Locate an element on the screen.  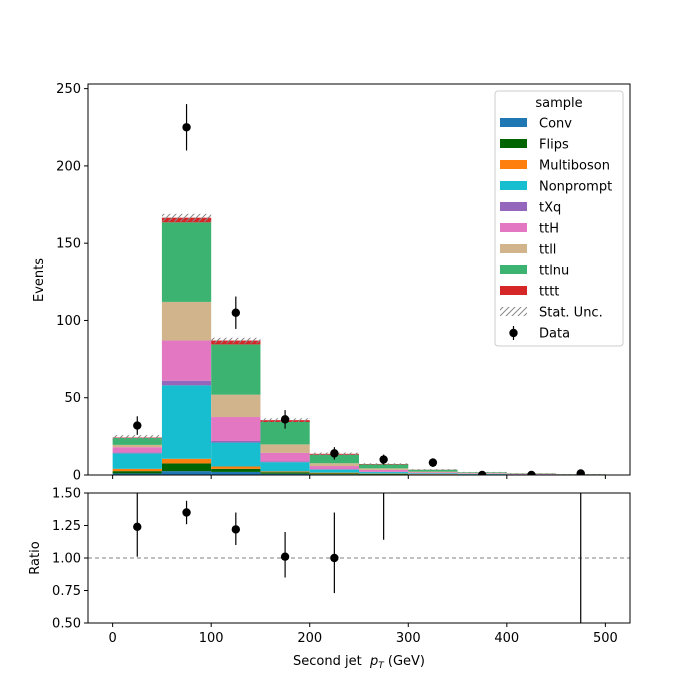
x-axis-label: Second jet pT (GeV) is located at coordinates (359, 662).